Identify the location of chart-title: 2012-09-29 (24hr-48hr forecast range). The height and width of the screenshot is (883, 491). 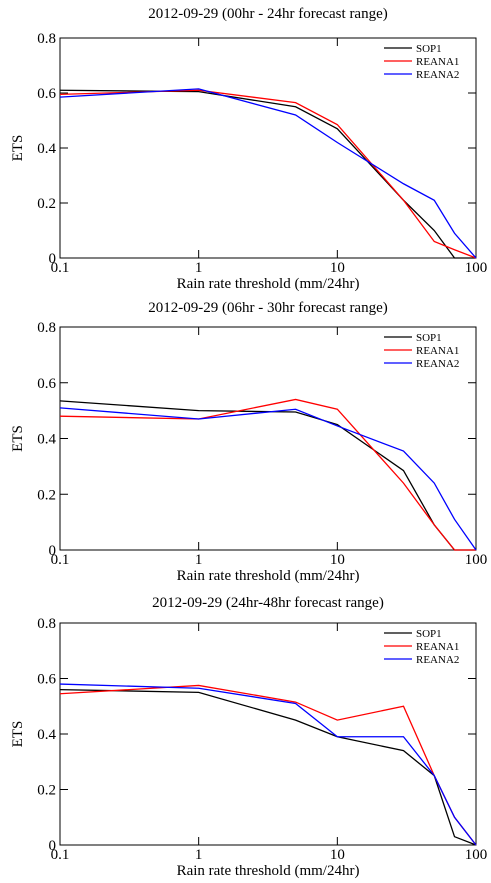
(268, 603).